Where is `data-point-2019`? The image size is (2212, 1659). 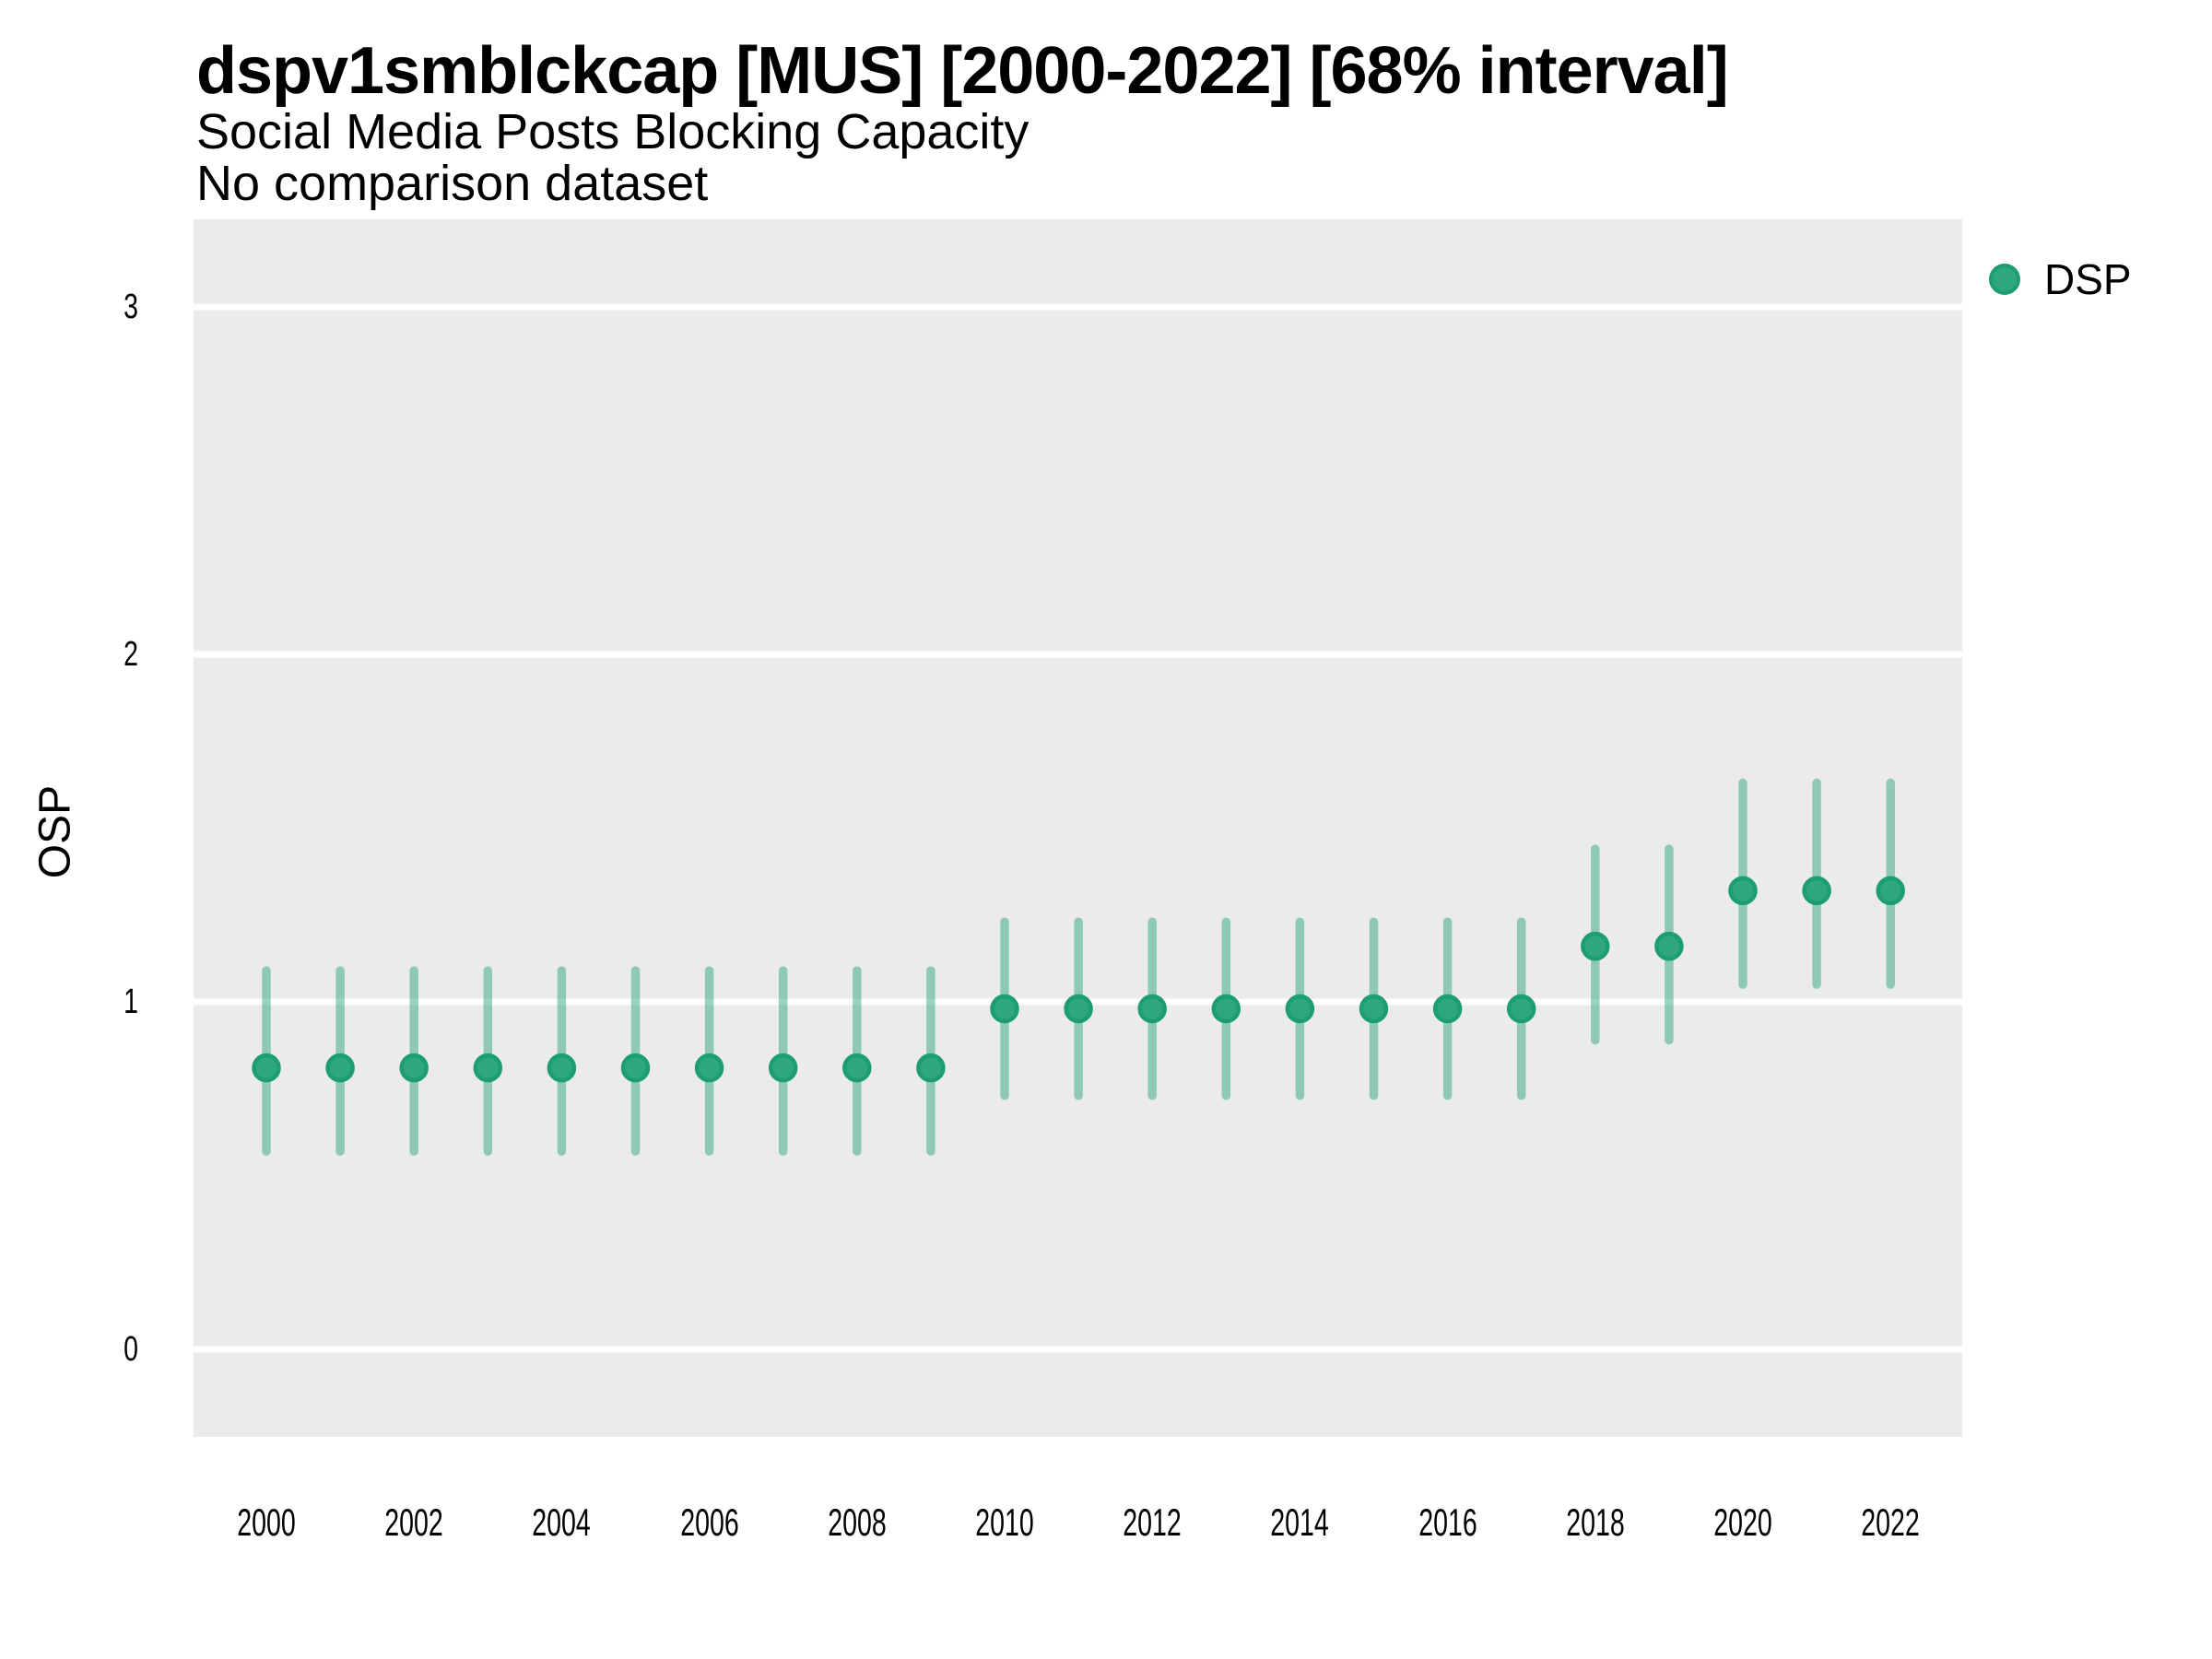 data-point-2019 is located at coordinates (1669, 946).